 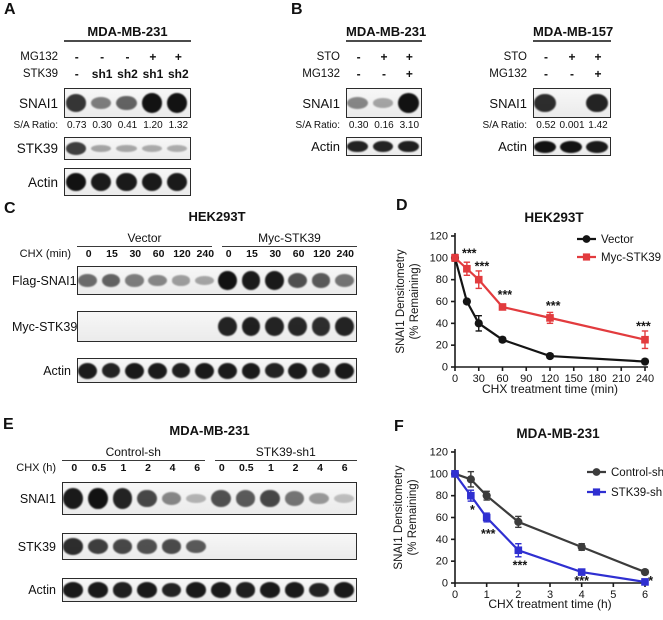 I want to click on significance-marker: *, so click(x=650, y=581).